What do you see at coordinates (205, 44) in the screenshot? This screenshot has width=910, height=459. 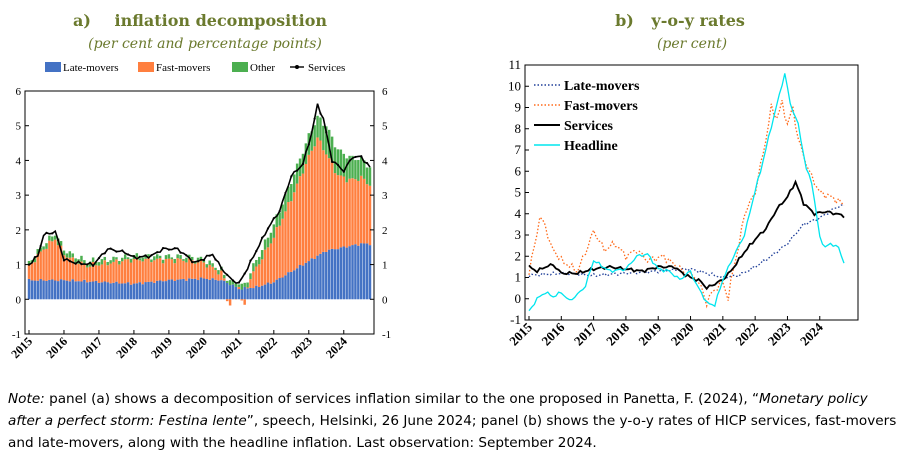 I see `panel-a-subtitle: (per cent and percentage points)` at bounding box center [205, 44].